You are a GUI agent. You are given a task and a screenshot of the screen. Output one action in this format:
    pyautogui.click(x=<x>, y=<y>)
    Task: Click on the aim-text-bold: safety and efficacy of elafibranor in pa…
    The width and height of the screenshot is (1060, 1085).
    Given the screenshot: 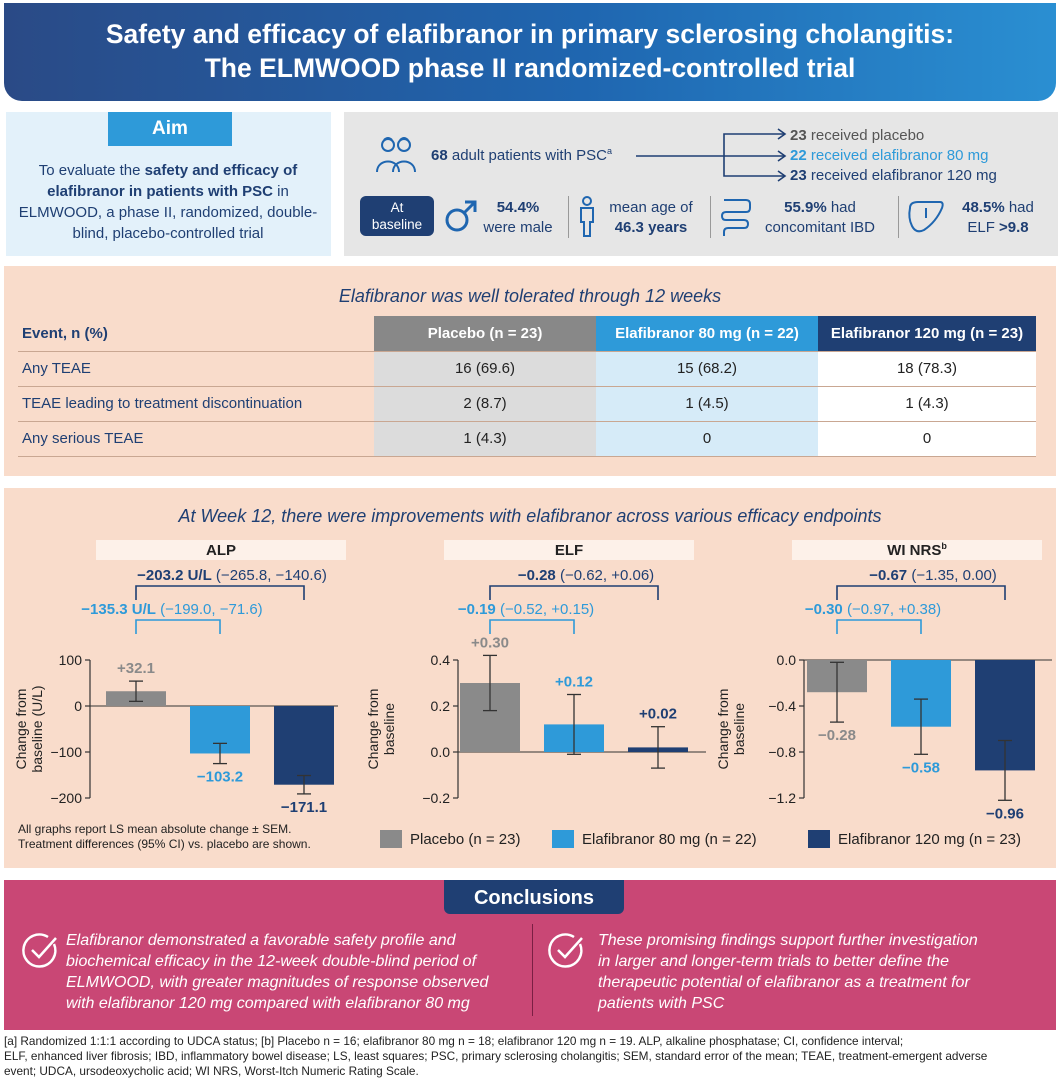 What is the action you would take?
    pyautogui.click(x=172, y=181)
    